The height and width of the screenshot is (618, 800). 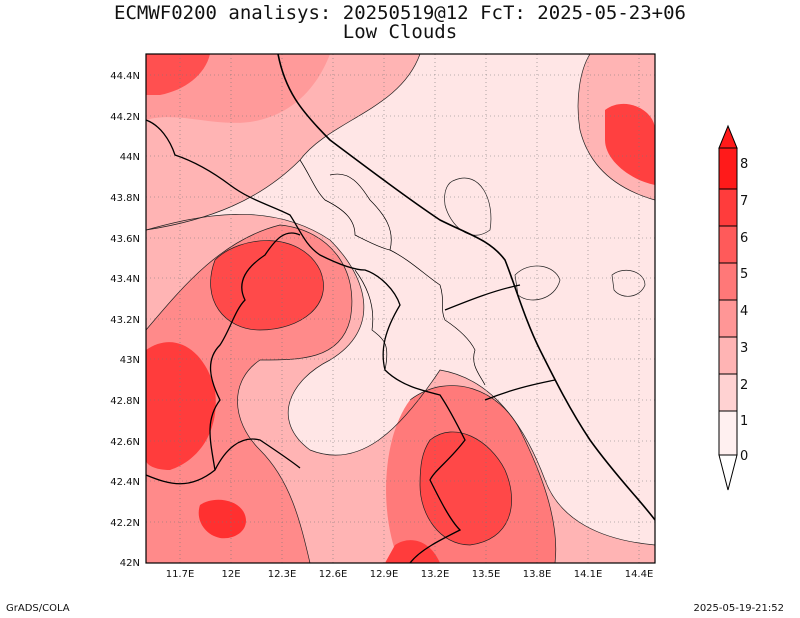 I want to click on x-tick-label: 12E, so click(x=230, y=574).